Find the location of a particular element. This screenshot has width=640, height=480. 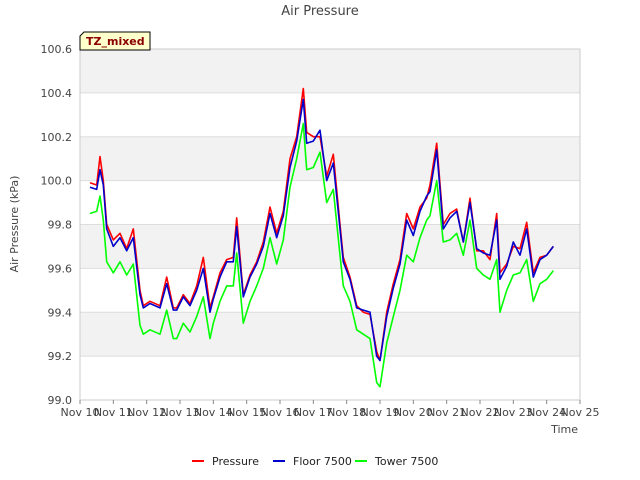

y-axis-ticks: 99.0 99.2 99.4 99.6 99.8 100.0 100.2 100.4 100.6 is located at coordinates (57, 225).